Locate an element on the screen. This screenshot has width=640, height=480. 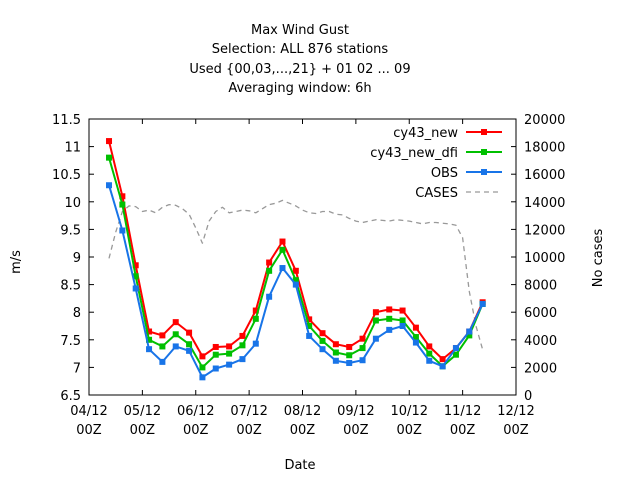
y2-tick-label: 8000 is located at coordinates (540, 286).